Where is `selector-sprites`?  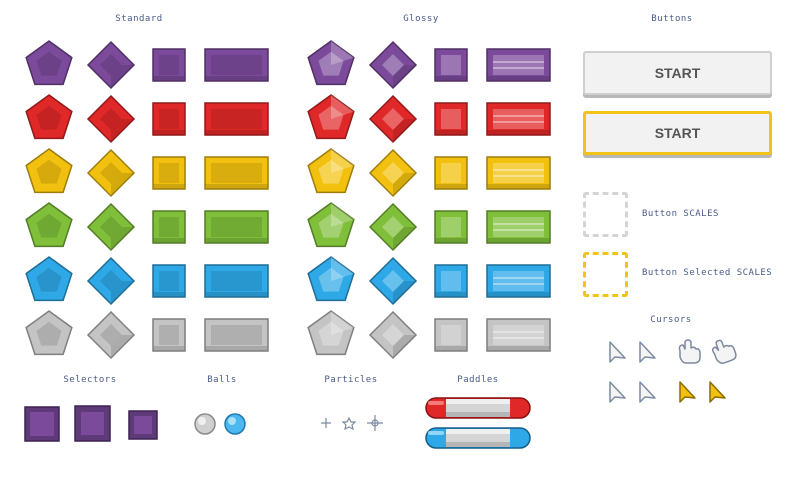 selector-sprites is located at coordinates (91, 423).